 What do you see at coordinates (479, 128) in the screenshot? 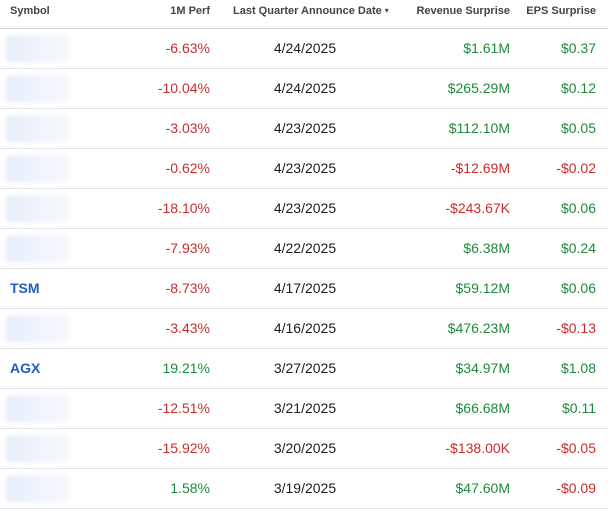
I see `revenue-surprise: $112.10M` at bounding box center [479, 128].